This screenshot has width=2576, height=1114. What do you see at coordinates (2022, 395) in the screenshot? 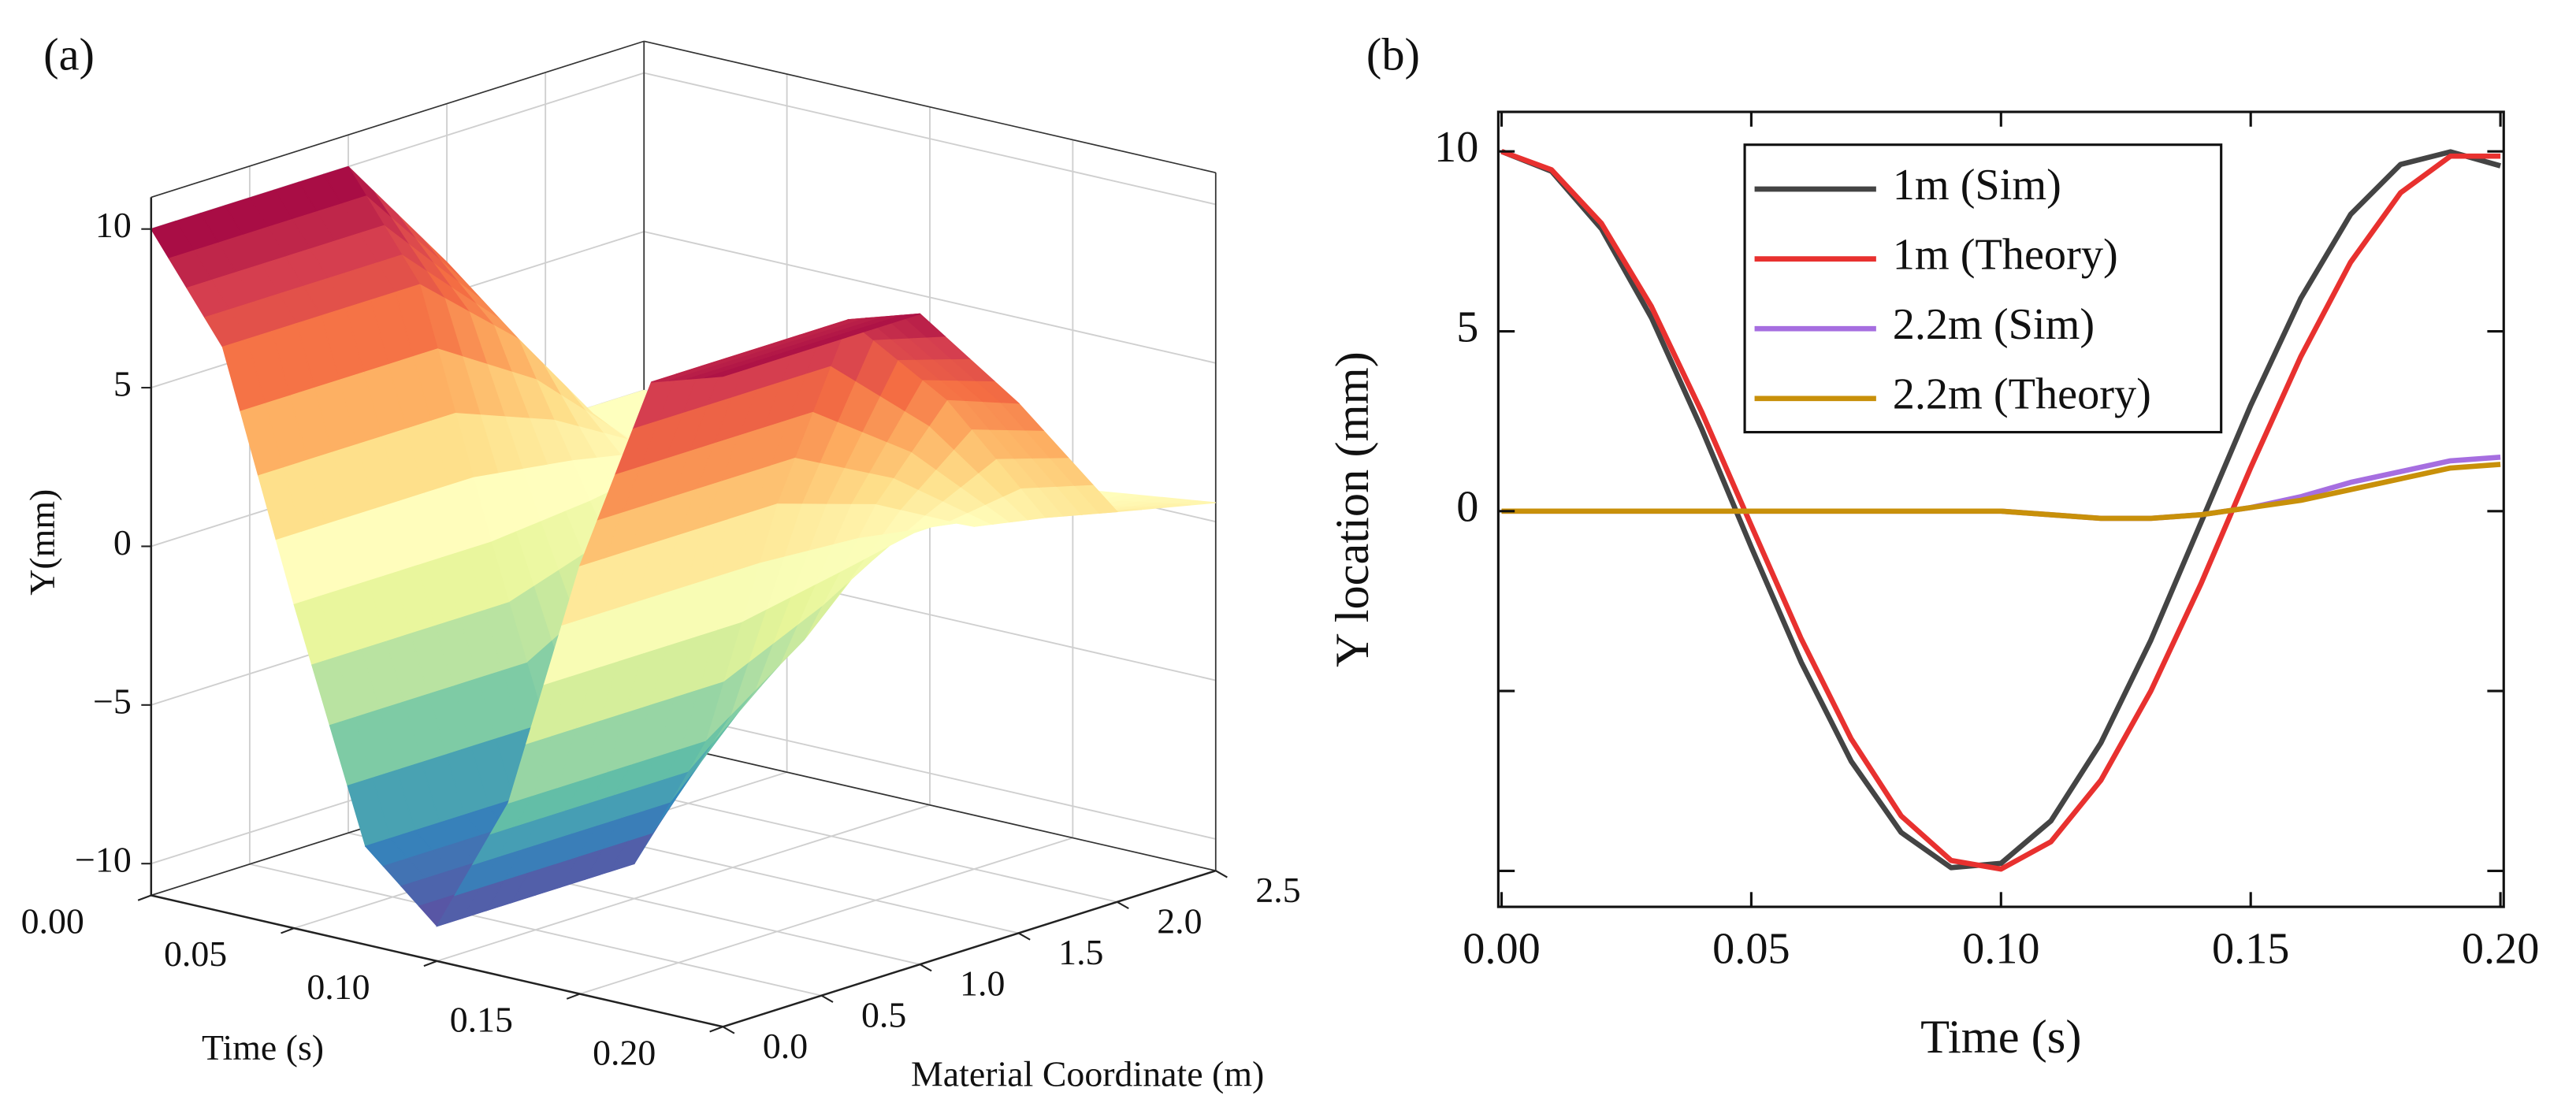
I see `legend-label: 2.2m (Theory)` at bounding box center [2022, 395].